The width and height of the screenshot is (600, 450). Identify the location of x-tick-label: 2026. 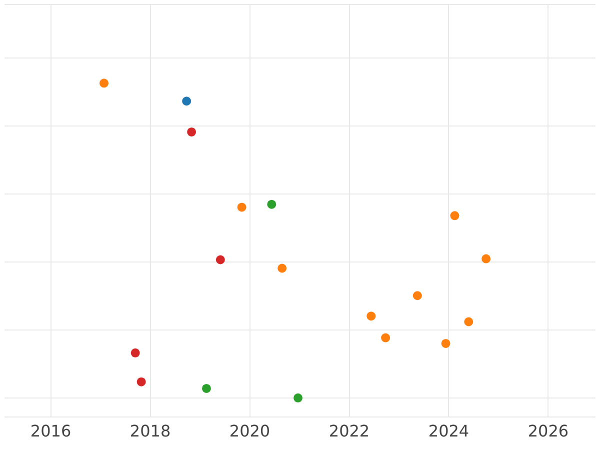
(548, 431).